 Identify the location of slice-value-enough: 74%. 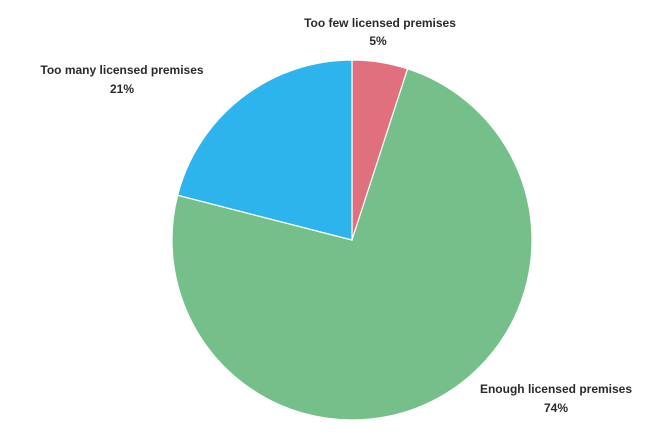
(556, 408).